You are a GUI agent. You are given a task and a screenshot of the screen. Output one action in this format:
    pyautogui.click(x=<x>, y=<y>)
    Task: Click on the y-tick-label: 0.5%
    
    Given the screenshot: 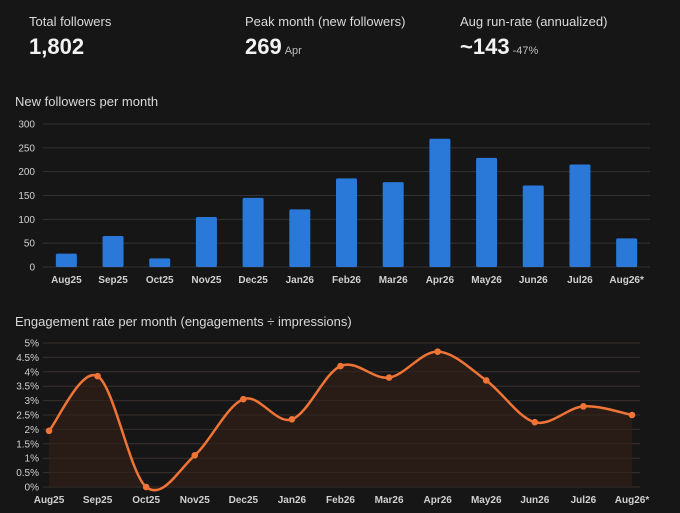 What is the action you would take?
    pyautogui.click(x=27, y=473)
    